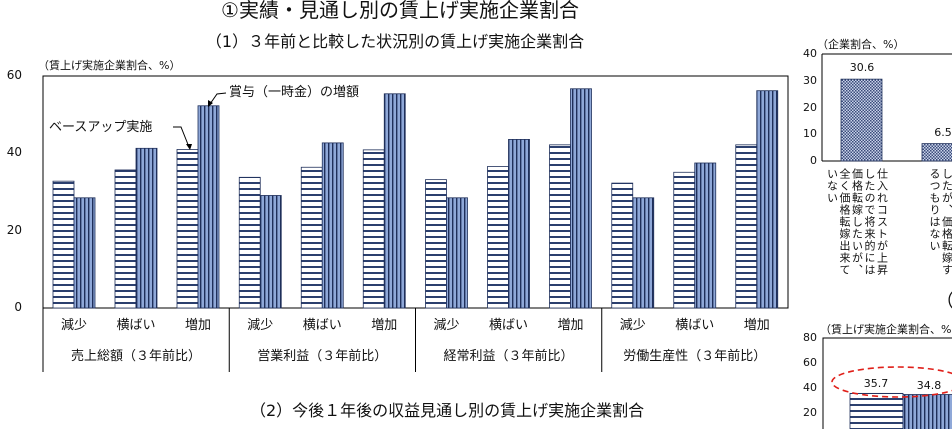 The height and width of the screenshot is (429, 952). I want to click on chart-3-title: （2, so click(944, 302).